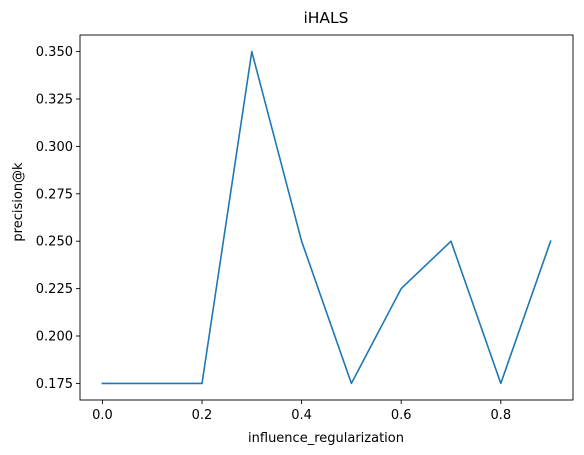 Image resolution: width=584 pixels, height=455 pixels. Describe the element at coordinates (54, 194) in the screenshot. I see `y-tick-label: 0.275` at that location.